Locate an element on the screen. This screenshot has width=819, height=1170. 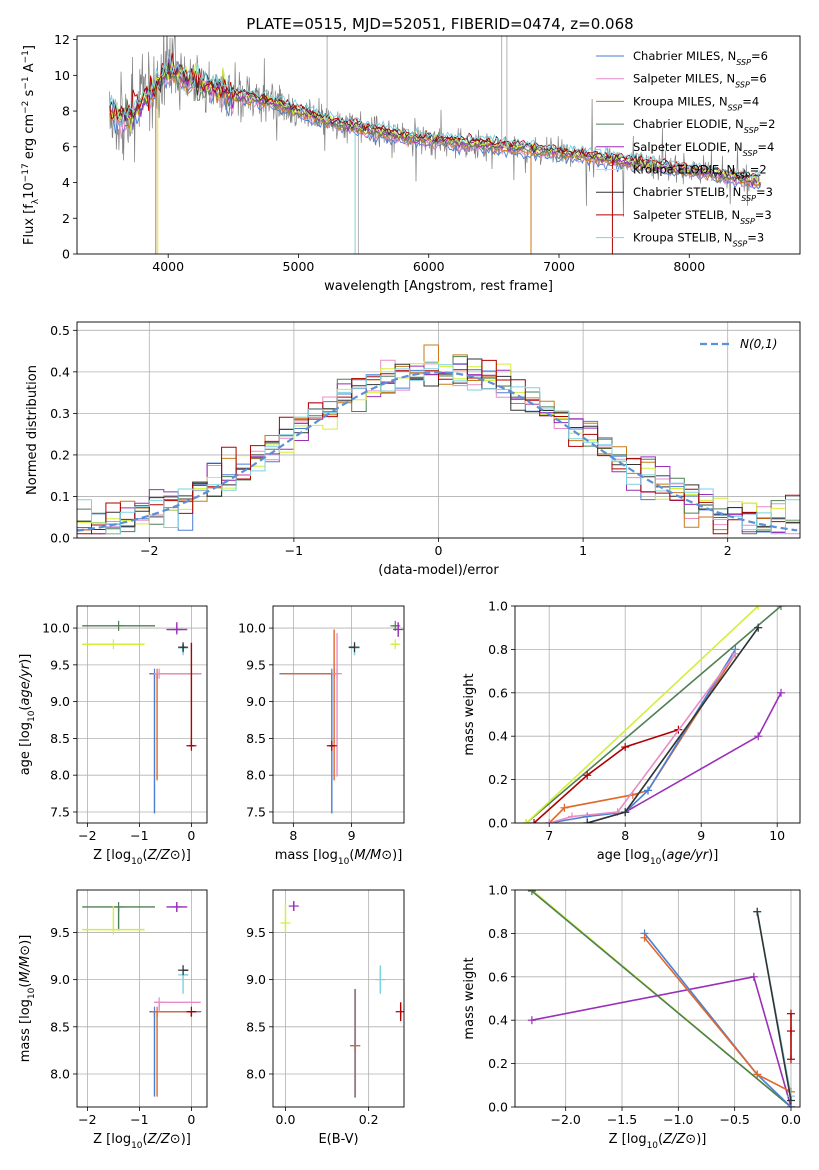
x-axis-label: wavelength [Angstrom, rest frame] is located at coordinates (438, 286).